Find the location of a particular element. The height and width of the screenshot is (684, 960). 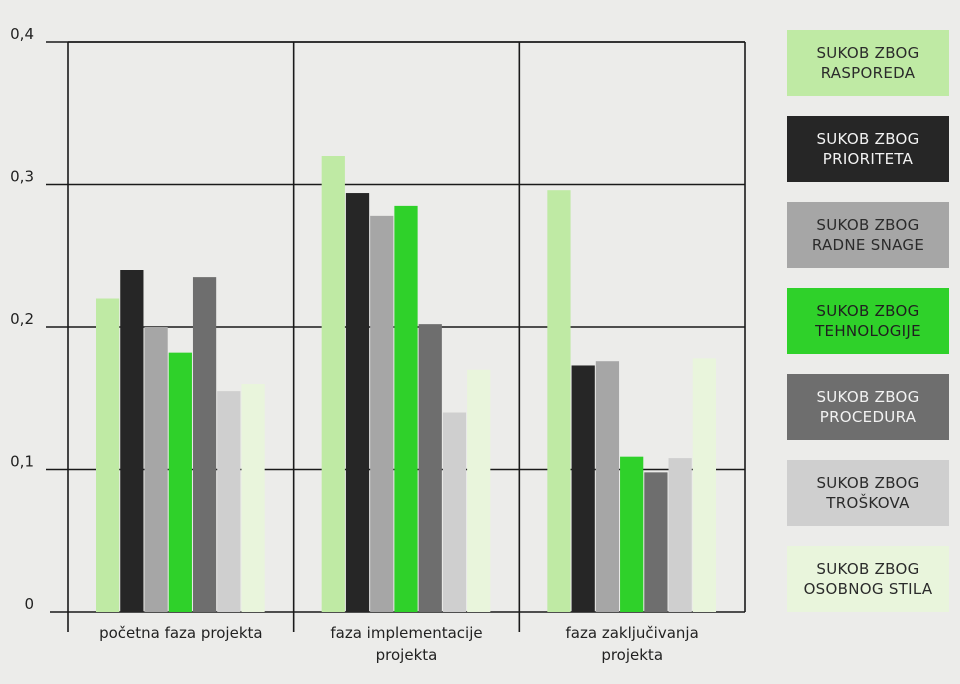

y-tick-label: 0,2 is located at coordinates (22, 319).